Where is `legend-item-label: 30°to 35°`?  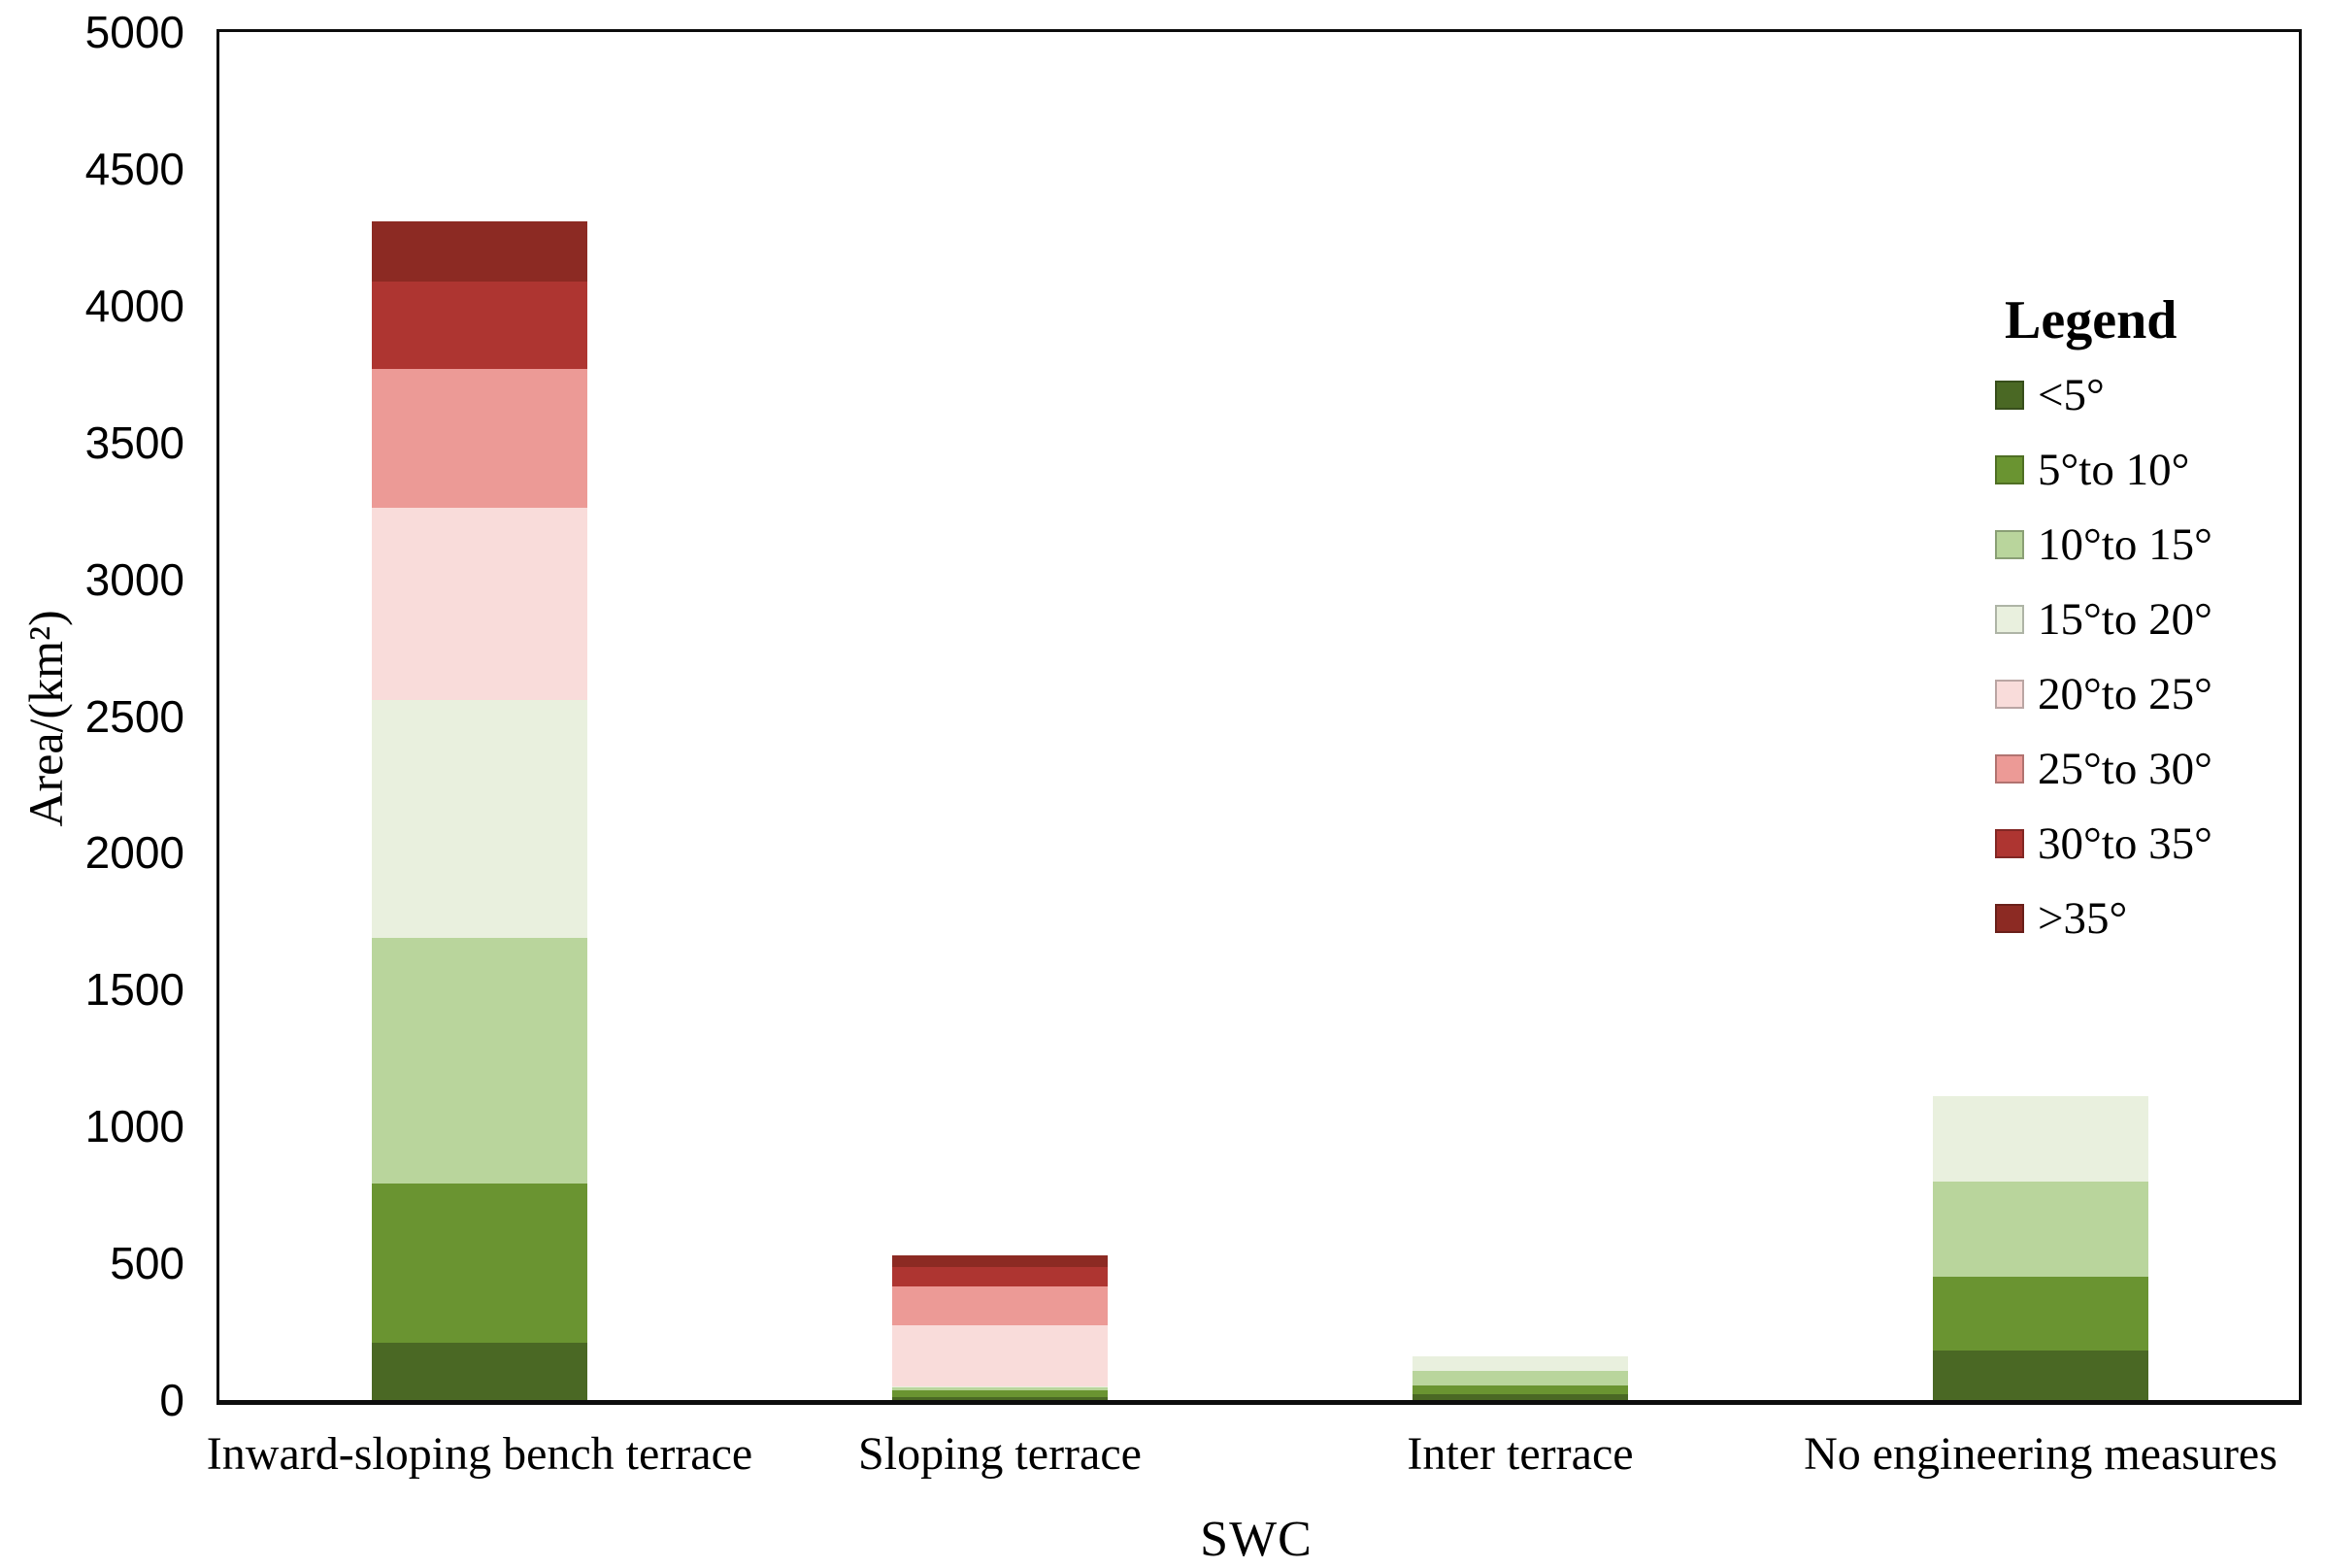 legend-item-label: 30°to 35° is located at coordinates (2125, 843).